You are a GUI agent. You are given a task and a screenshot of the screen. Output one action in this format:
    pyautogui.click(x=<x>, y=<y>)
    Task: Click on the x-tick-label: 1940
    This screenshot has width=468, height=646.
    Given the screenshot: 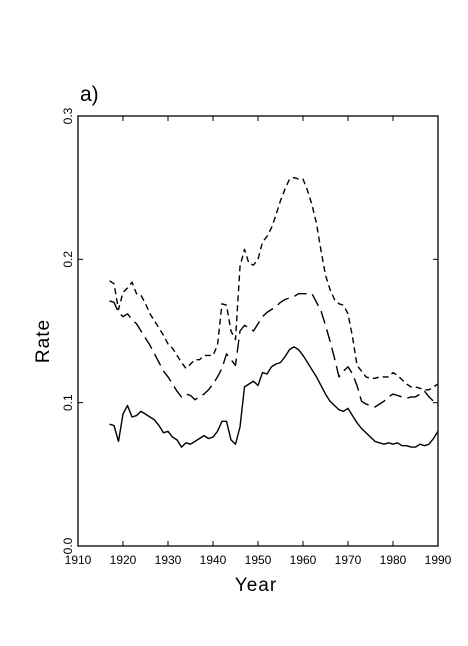 What is the action you would take?
    pyautogui.click(x=213, y=560)
    